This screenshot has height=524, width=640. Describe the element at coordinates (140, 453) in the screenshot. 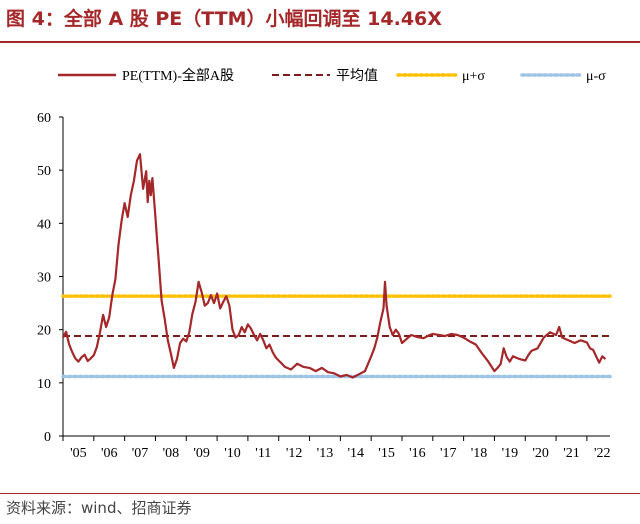

I see `x-tick-label: '07` at that location.